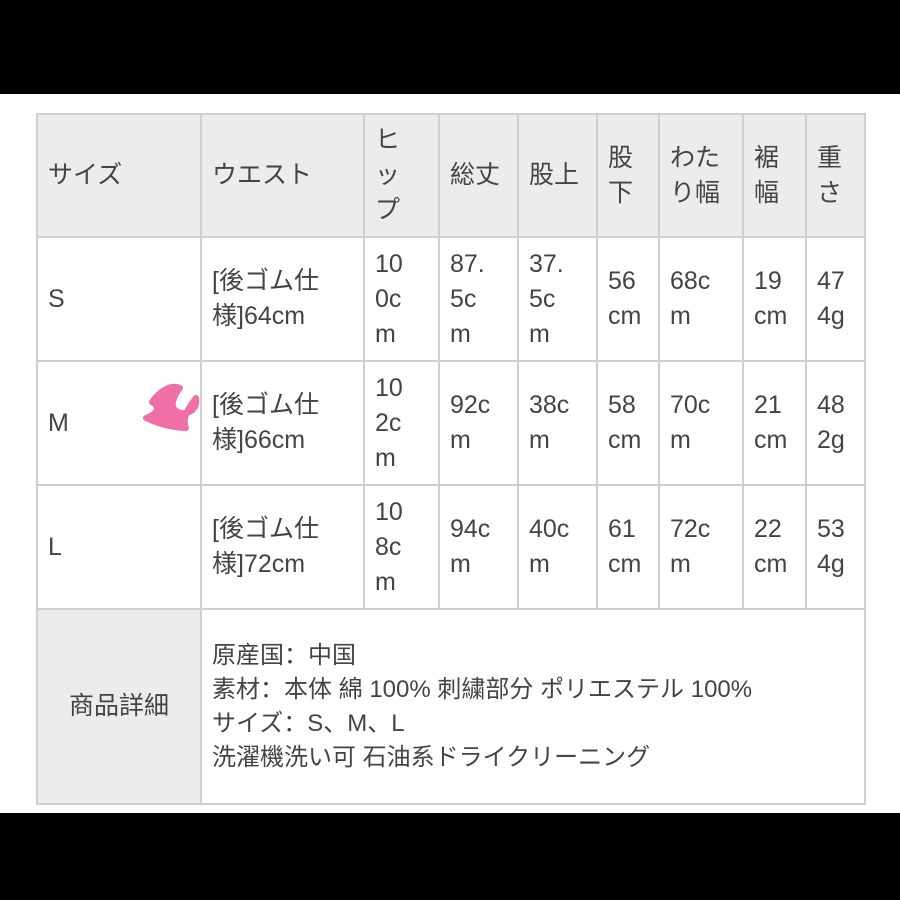  I want to click on cell-inseam-value: 58cm, so click(625, 422).